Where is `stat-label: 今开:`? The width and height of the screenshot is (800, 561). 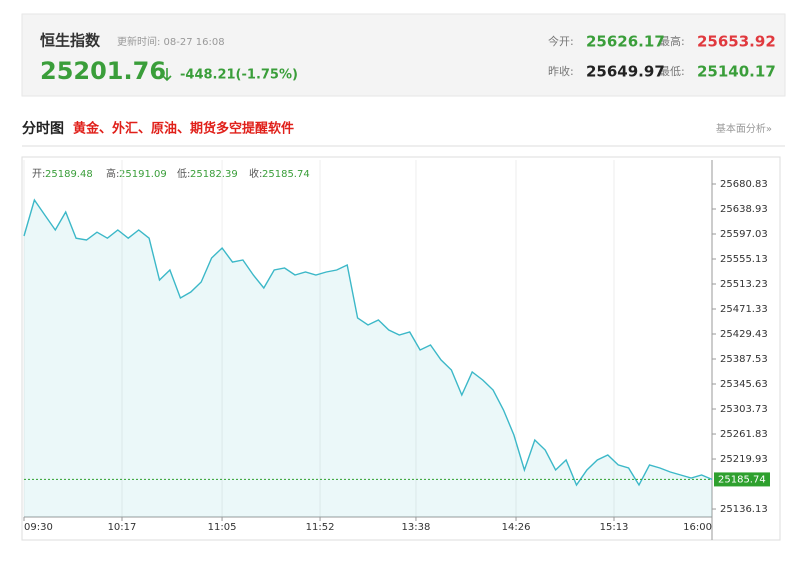 stat-label: 今开: is located at coordinates (561, 41).